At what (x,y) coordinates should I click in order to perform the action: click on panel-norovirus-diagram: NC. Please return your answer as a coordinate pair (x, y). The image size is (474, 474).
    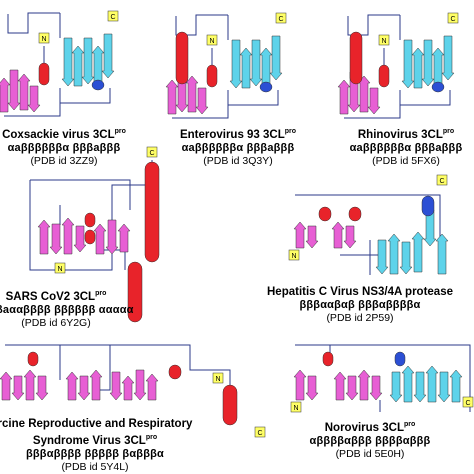
    Looking at the image, I should click on (382, 378).